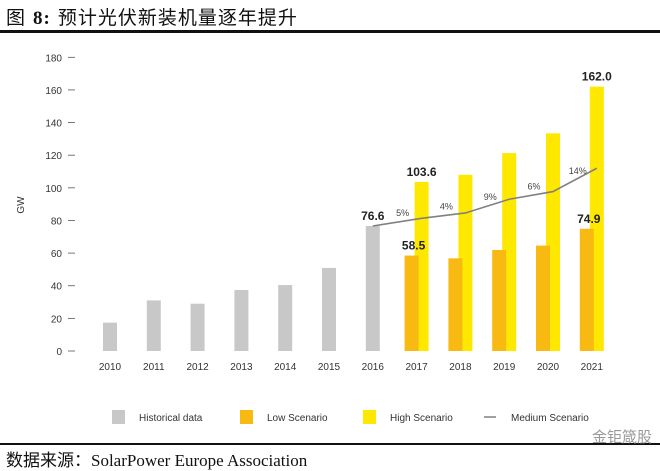  I want to click on data-label: 74.9, so click(589, 219).